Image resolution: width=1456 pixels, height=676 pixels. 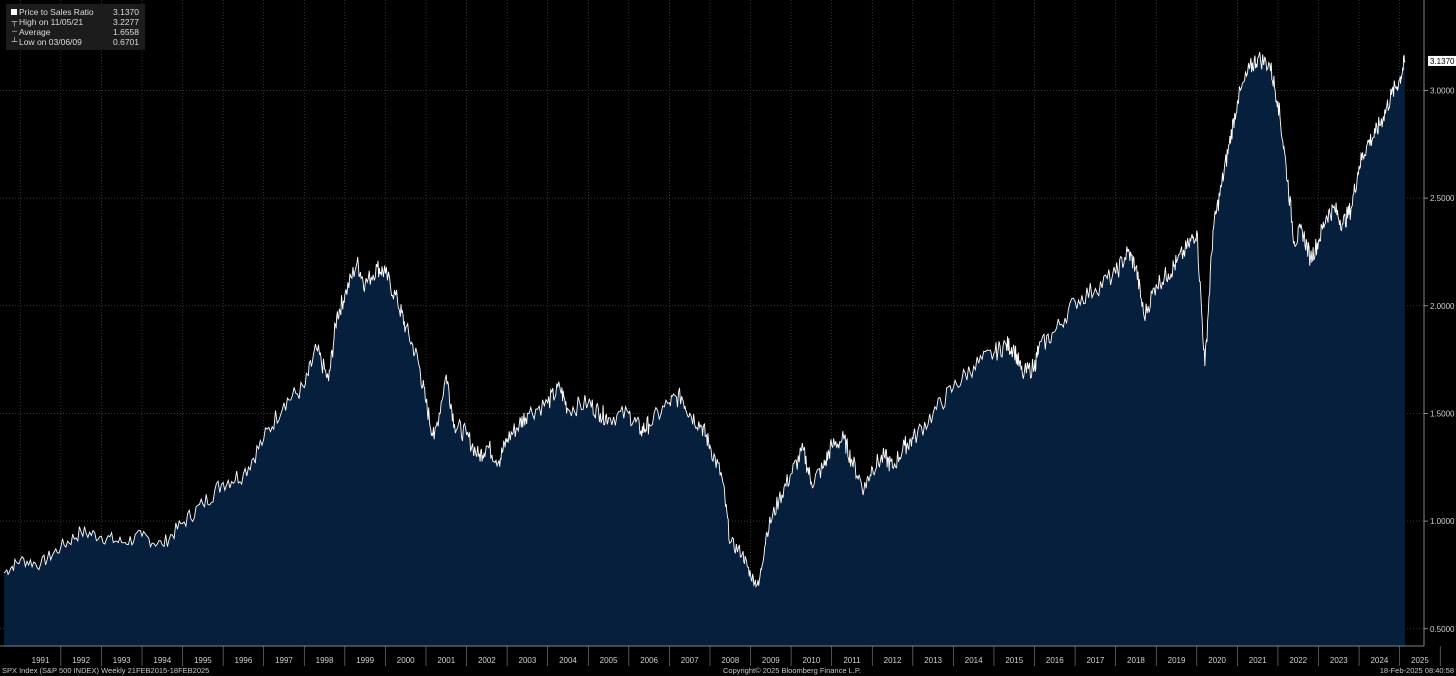 What do you see at coordinates (51, 22) in the screenshot?
I see `legend-label: High on 11/05/21` at bounding box center [51, 22].